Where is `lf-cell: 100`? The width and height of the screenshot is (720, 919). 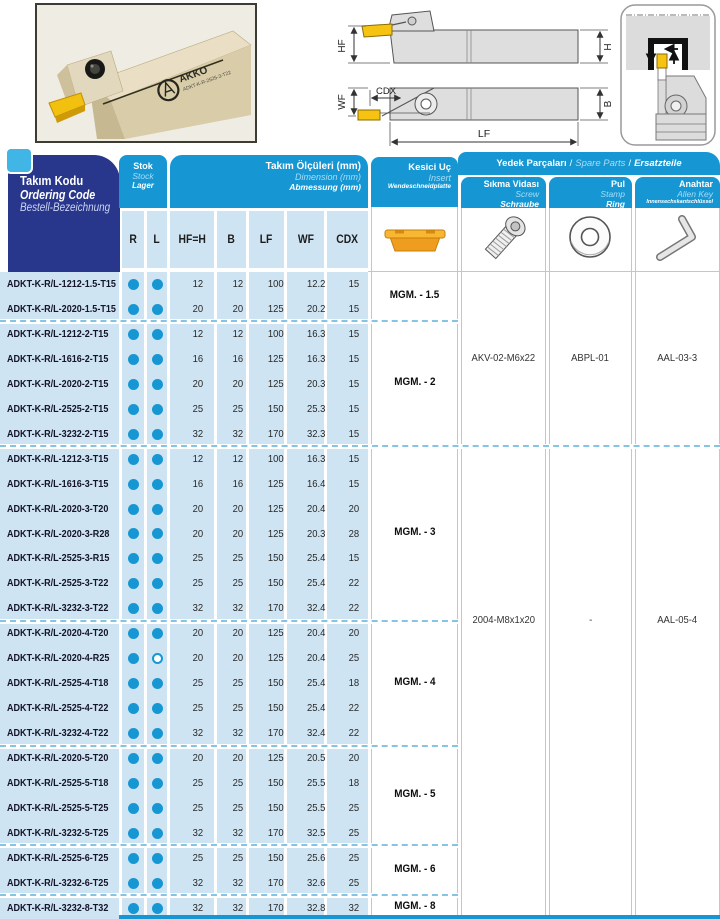 lf-cell: 100 is located at coordinates (275, 333).